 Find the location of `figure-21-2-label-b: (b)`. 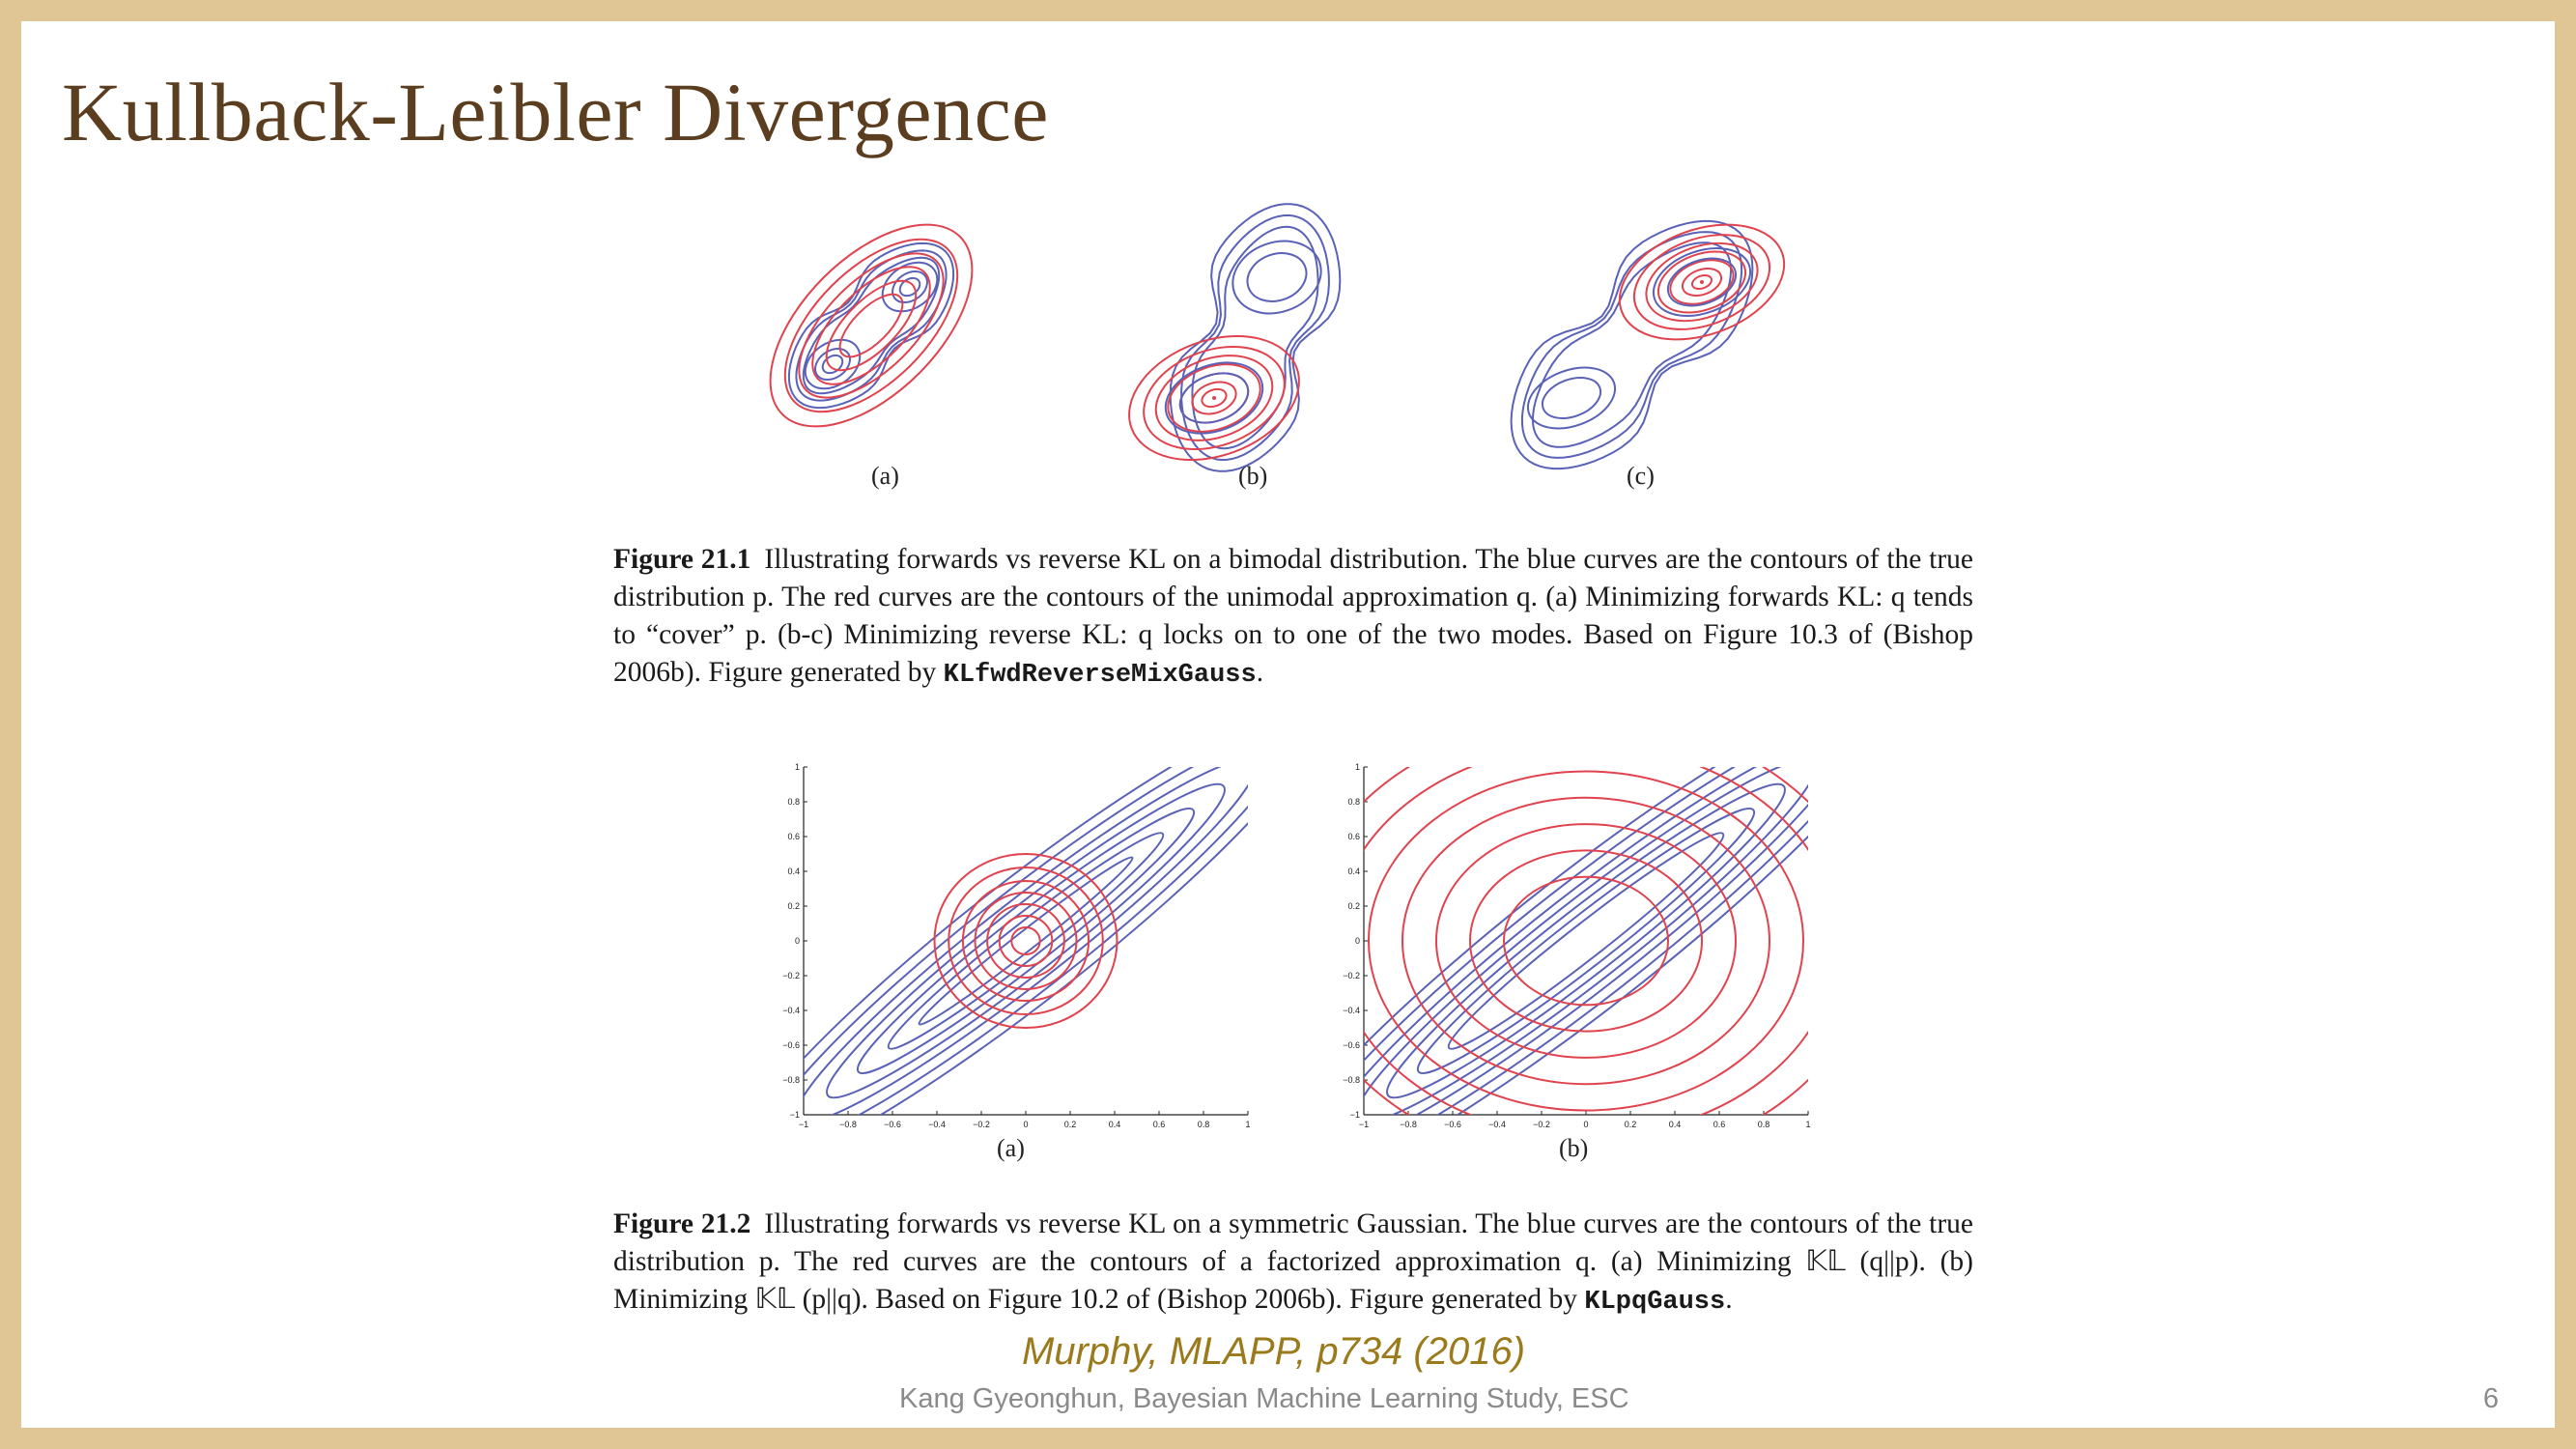

figure-21-2-label-b: (b) is located at coordinates (1574, 1148).